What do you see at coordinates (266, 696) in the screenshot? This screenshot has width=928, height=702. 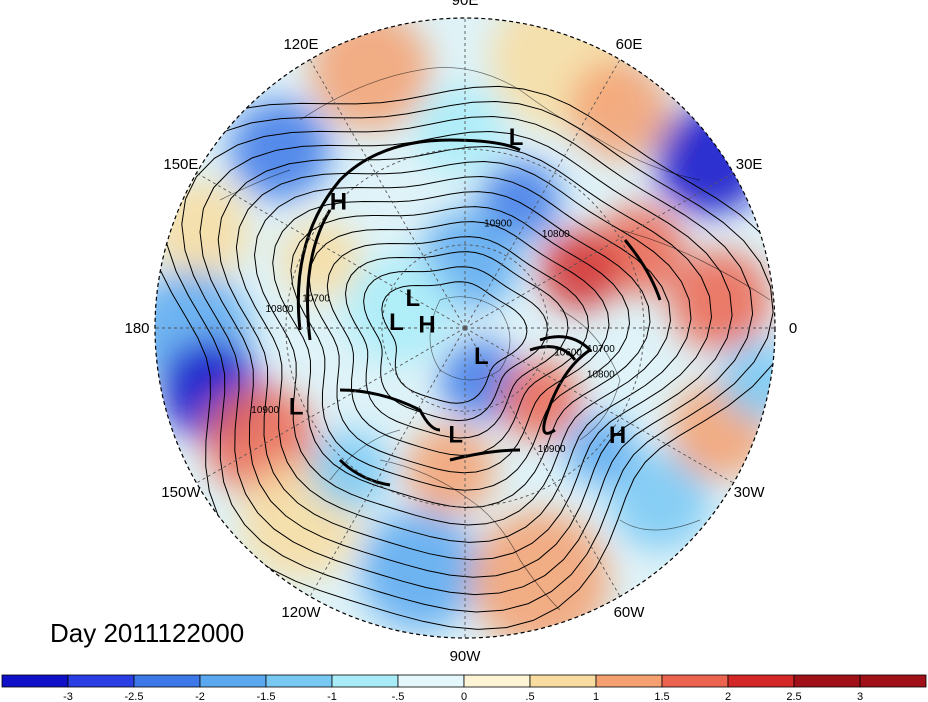 I see `colorbar-tick-label: -1.5` at bounding box center [266, 696].